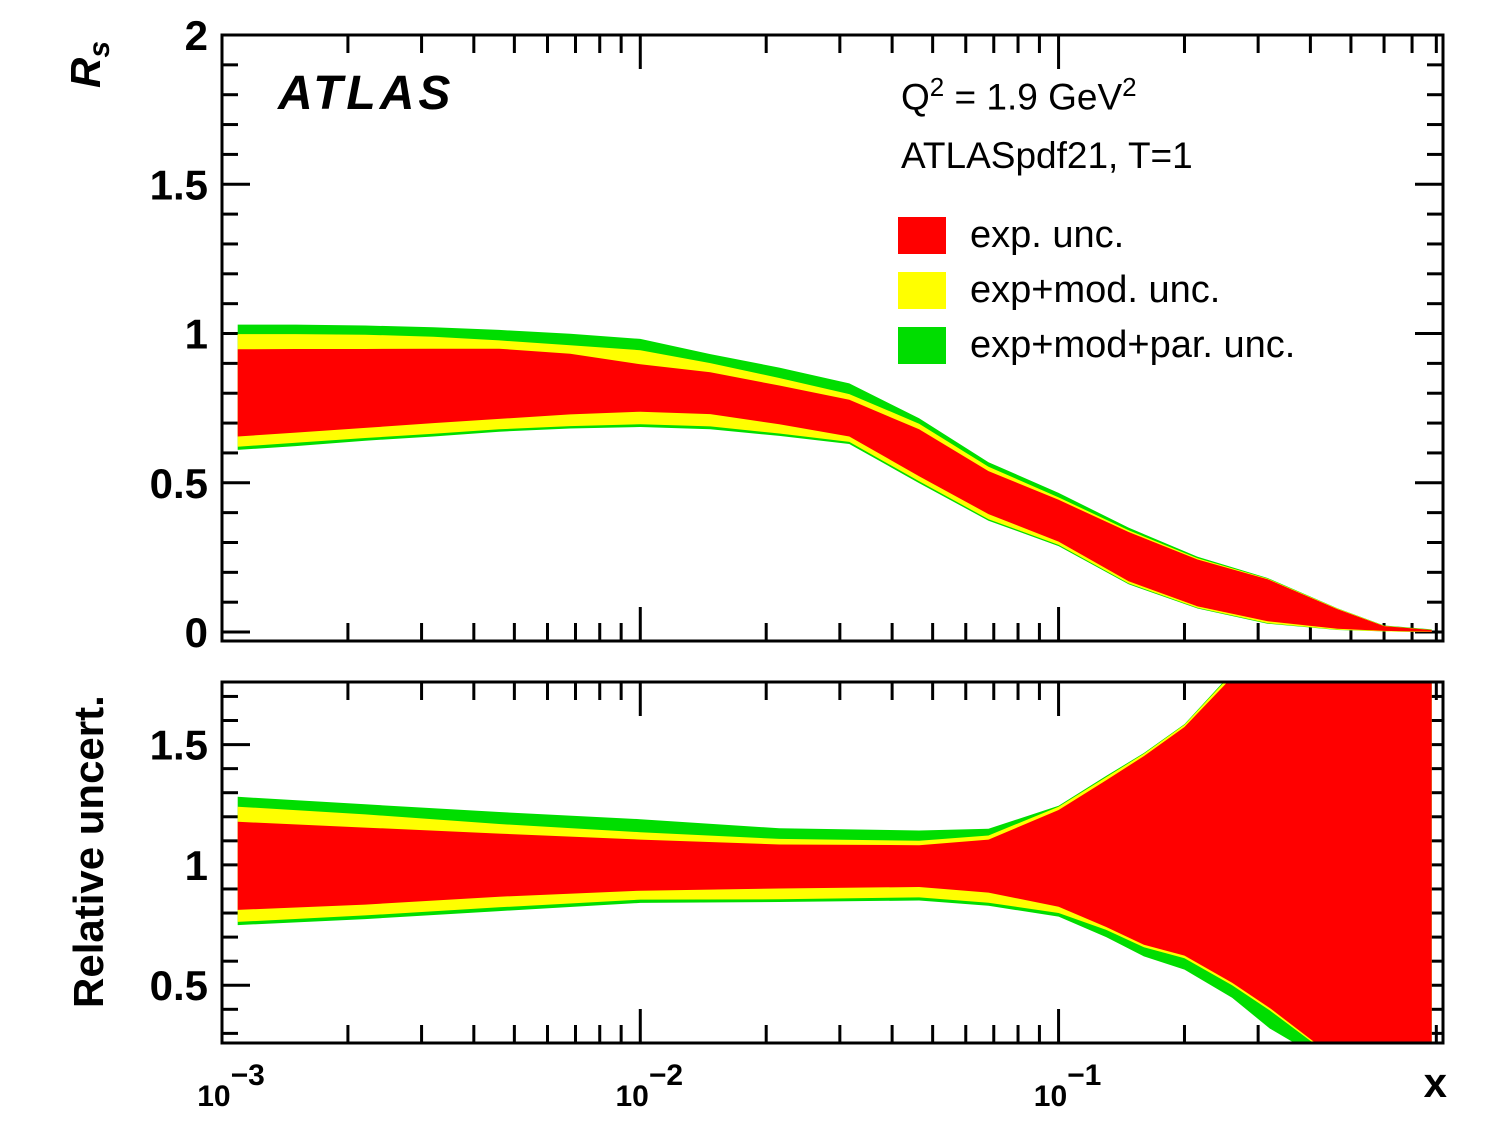 The width and height of the screenshot is (1500, 1126). What do you see at coordinates (179, 184) in the screenshot?
I see `y-tick-label-rs: 1.5` at bounding box center [179, 184].